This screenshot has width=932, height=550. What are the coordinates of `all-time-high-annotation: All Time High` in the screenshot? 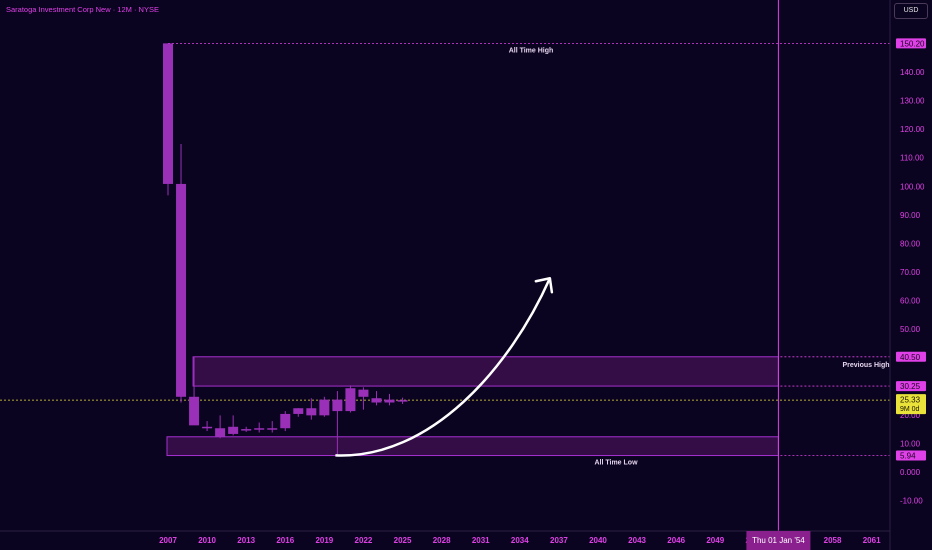 It's located at (531, 50).